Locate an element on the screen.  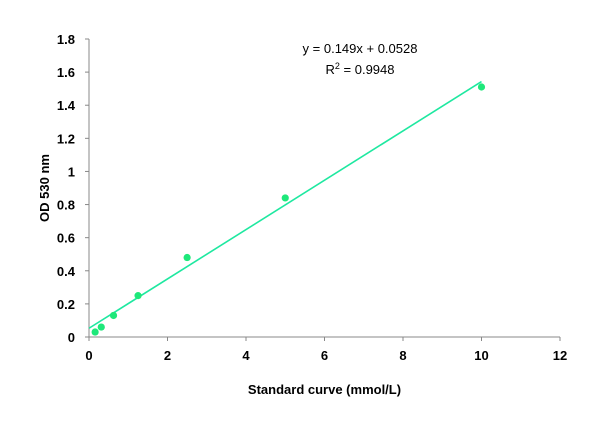
y-tick-label: 0.6 is located at coordinates (66, 238).